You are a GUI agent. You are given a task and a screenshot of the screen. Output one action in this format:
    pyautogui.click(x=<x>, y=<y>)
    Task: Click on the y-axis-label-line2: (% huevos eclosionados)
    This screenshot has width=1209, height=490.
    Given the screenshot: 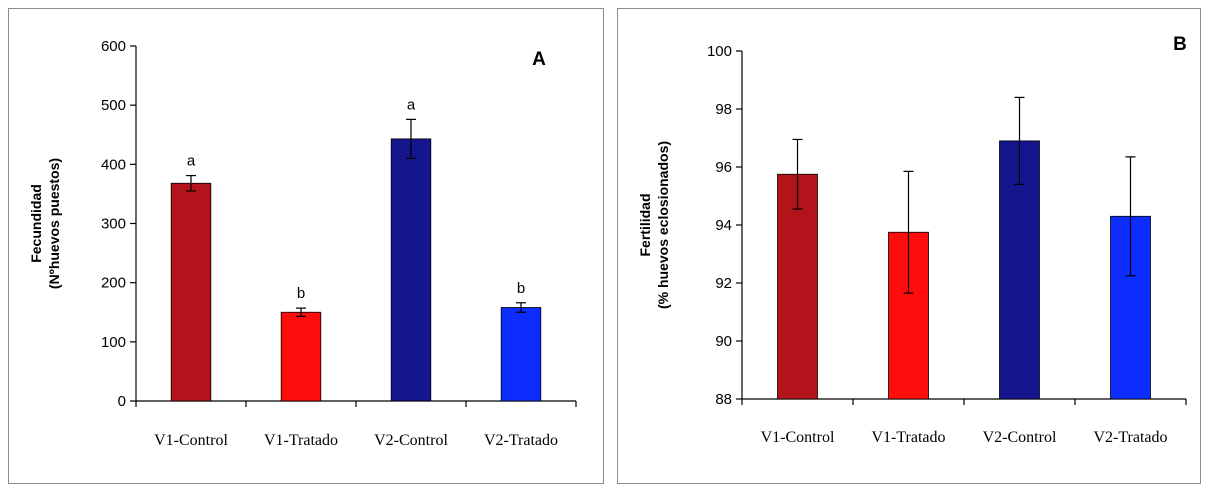 What is the action you would take?
    pyautogui.click(x=663, y=225)
    